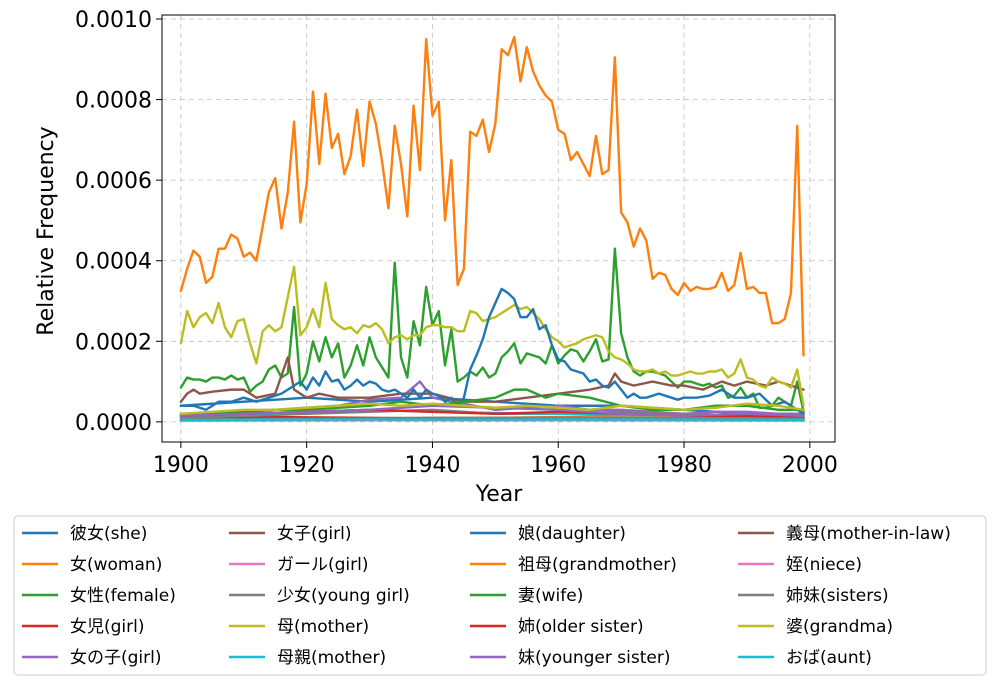 Image resolution: width=997 pixels, height=685 pixels. Describe the element at coordinates (343, 596) in the screenshot. I see `legend-label-7: 少女(young girl)` at that location.